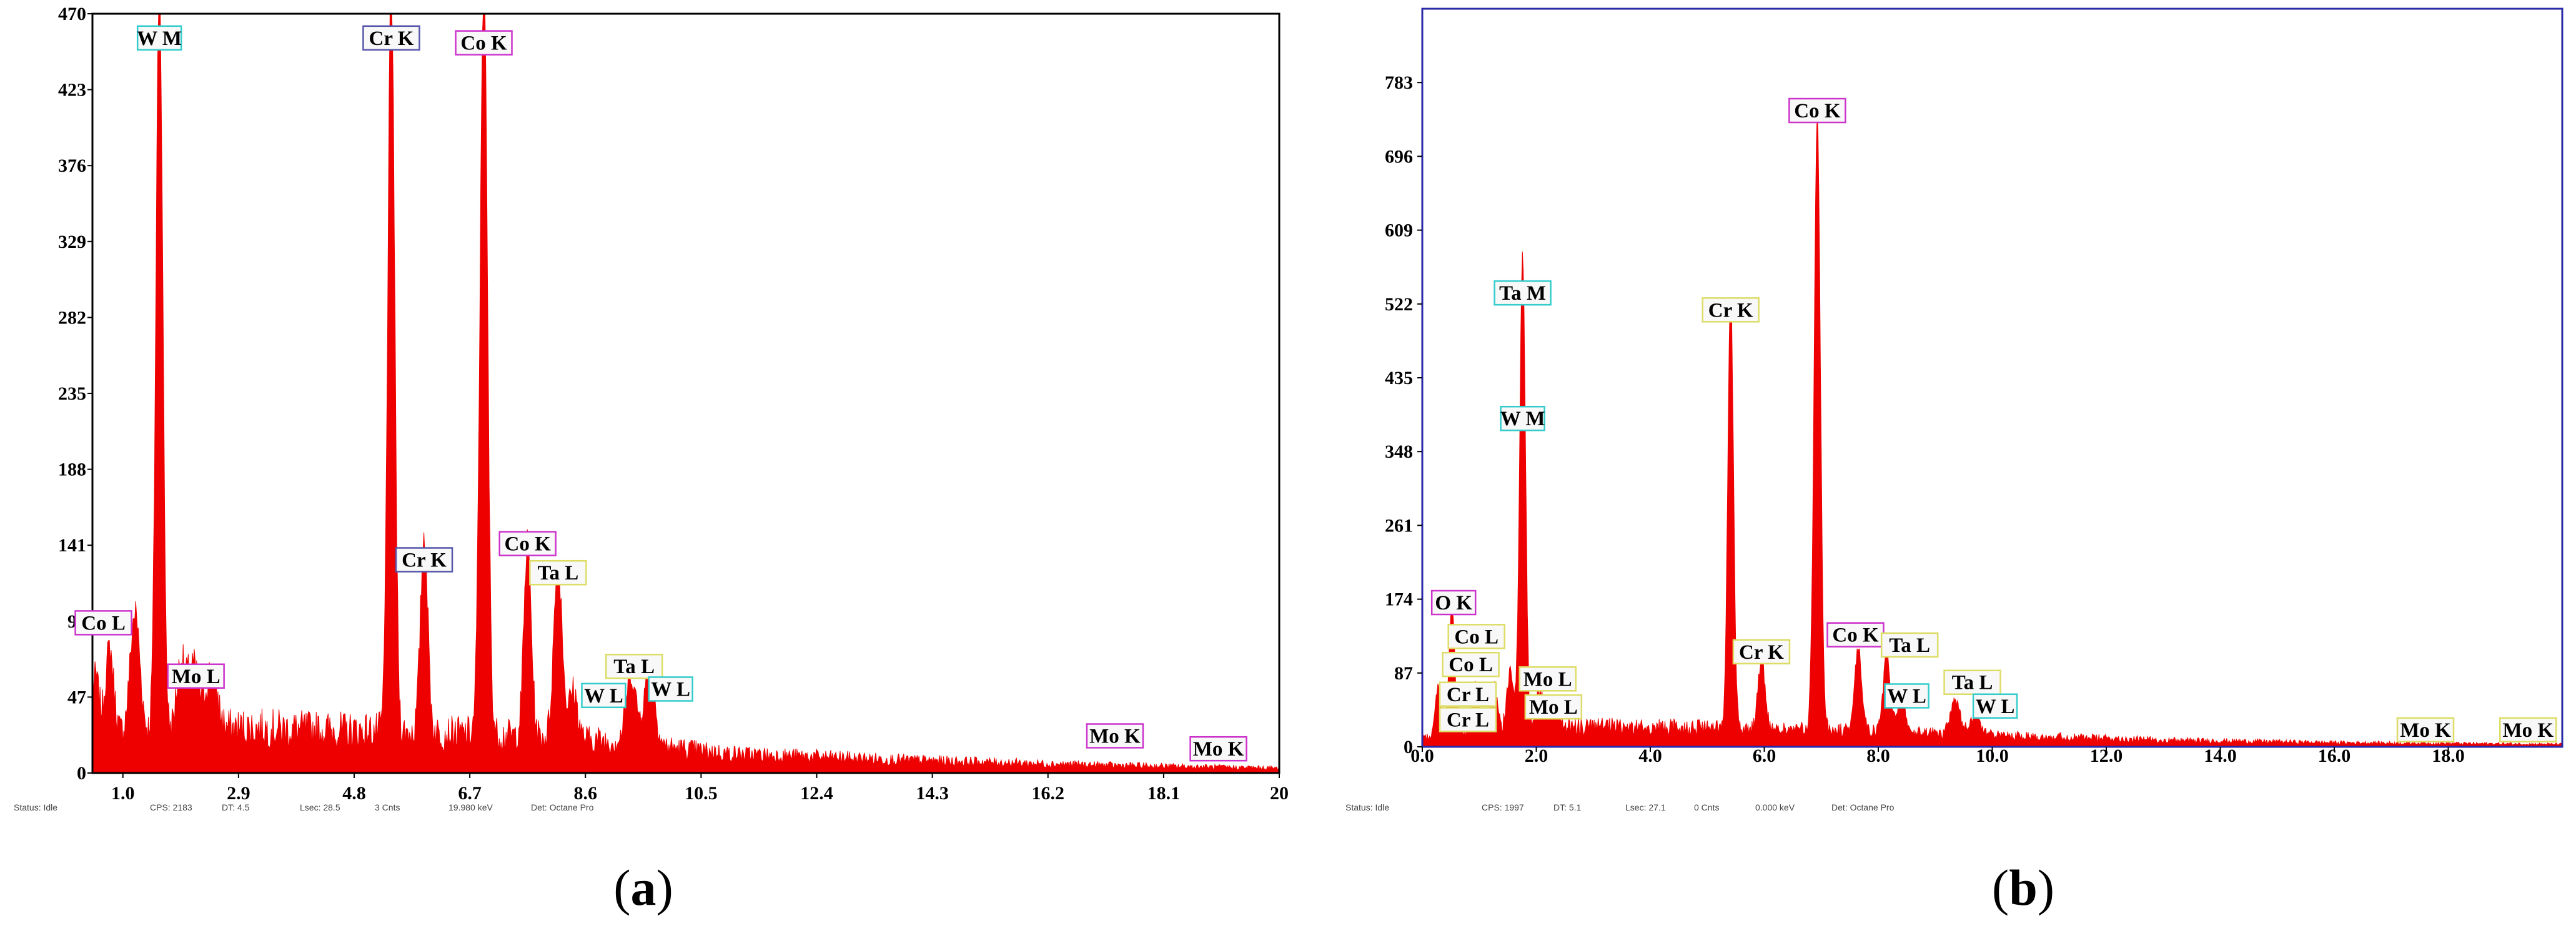  What do you see at coordinates (1567, 807) in the screenshot?
I see `dt-readout: DT: 5.1` at bounding box center [1567, 807].